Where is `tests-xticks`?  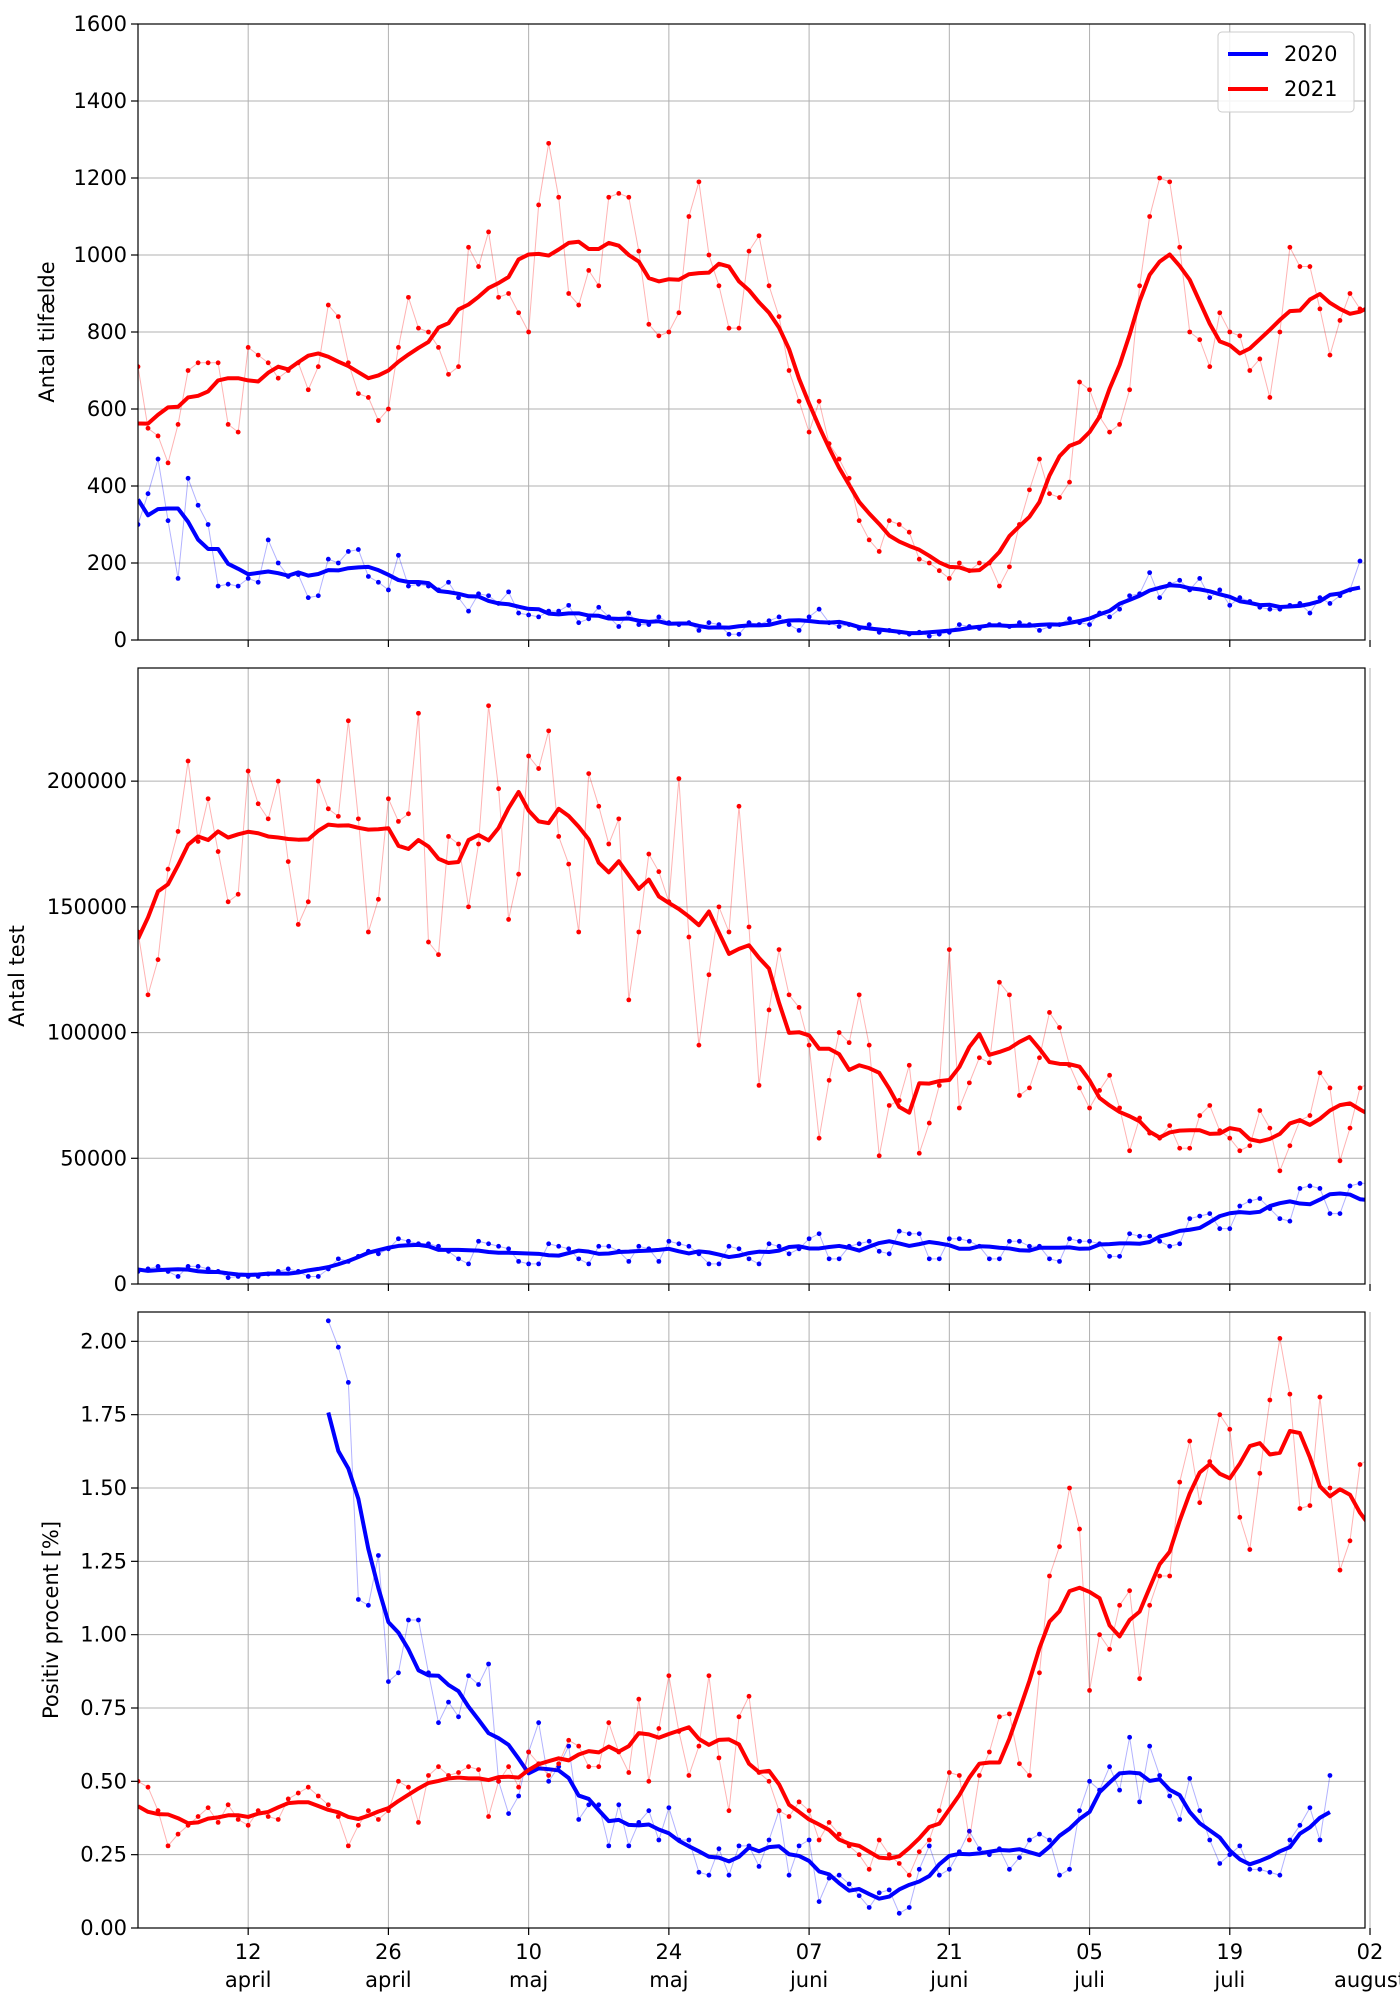 tests-xticks is located at coordinates (809, 1287).